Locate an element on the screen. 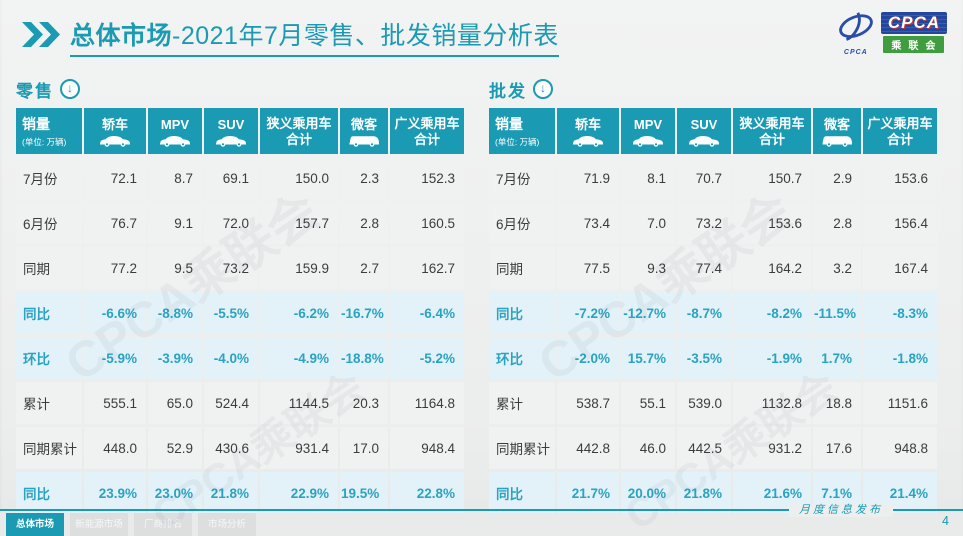 The height and width of the screenshot is (536, 963). cell-value: 17.6 is located at coordinates (837, 448).